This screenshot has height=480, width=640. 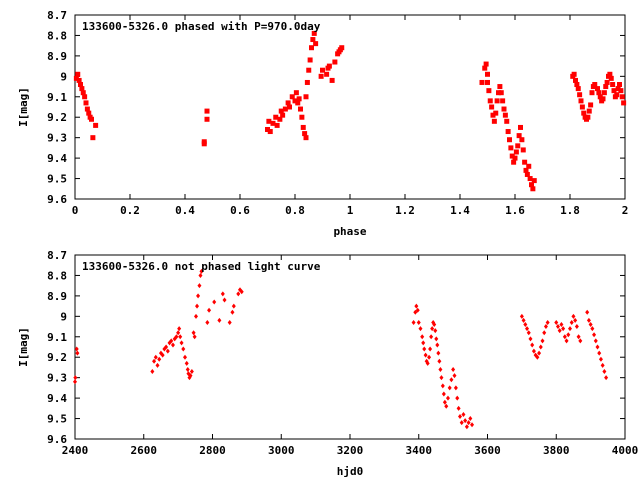 I want to click on phased-plot-x-tick-label: 1.4, so click(x=460, y=210).